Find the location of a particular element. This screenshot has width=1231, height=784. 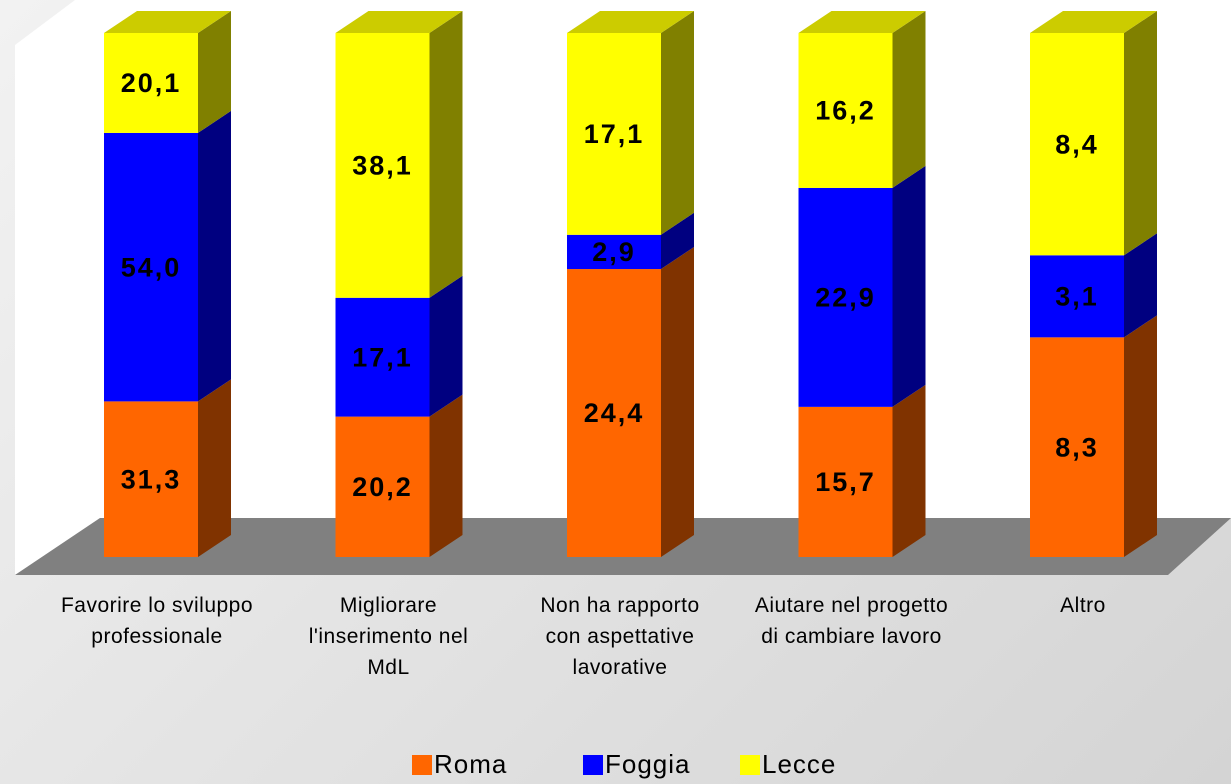

data-label: 31,3 is located at coordinates (151, 479).